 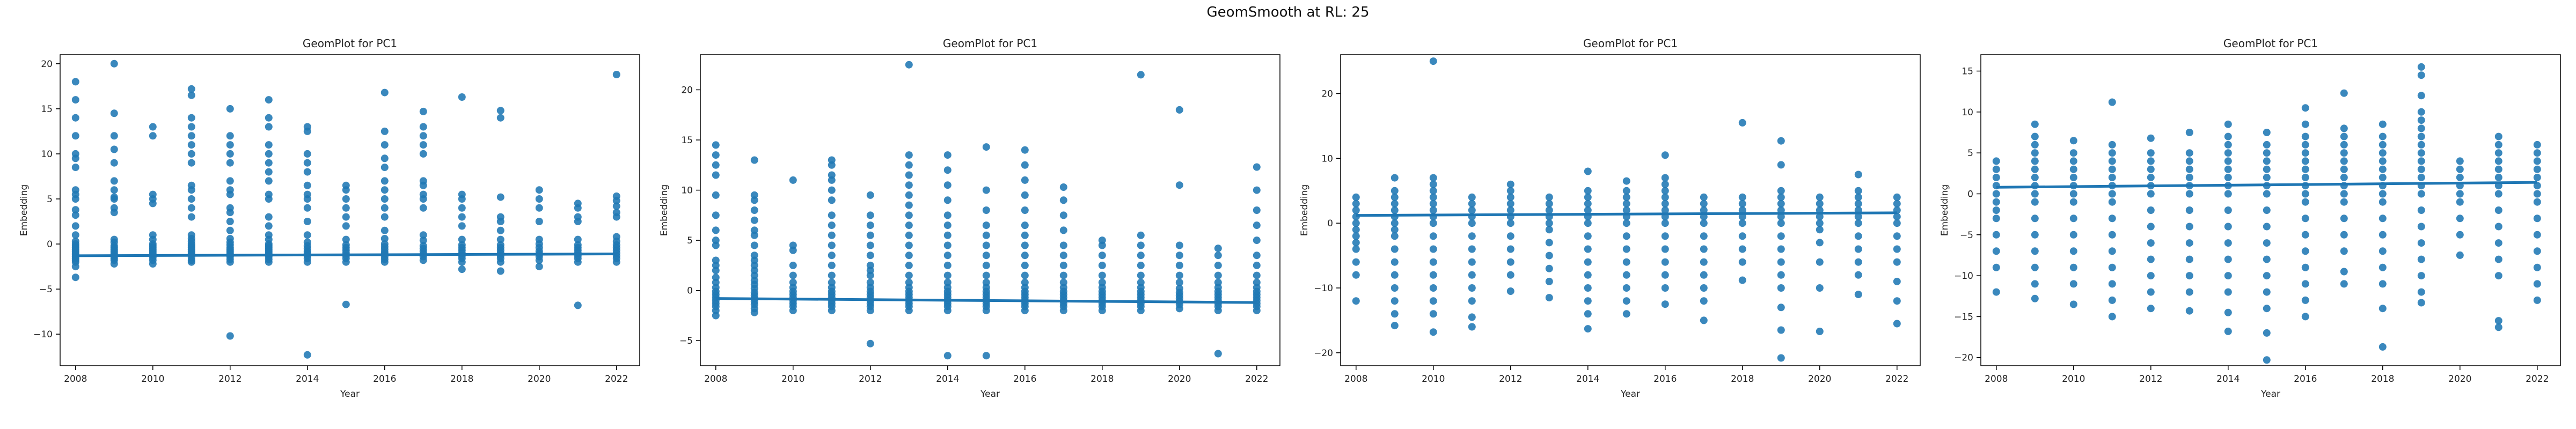 I want to click on chart-title: GeomPlot for PC1, so click(x=990, y=43).